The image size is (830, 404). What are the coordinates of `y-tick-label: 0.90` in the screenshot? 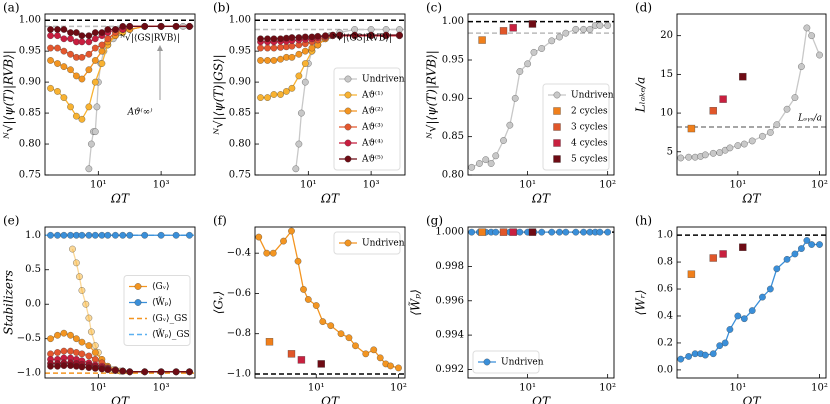 It's located at (30, 82).